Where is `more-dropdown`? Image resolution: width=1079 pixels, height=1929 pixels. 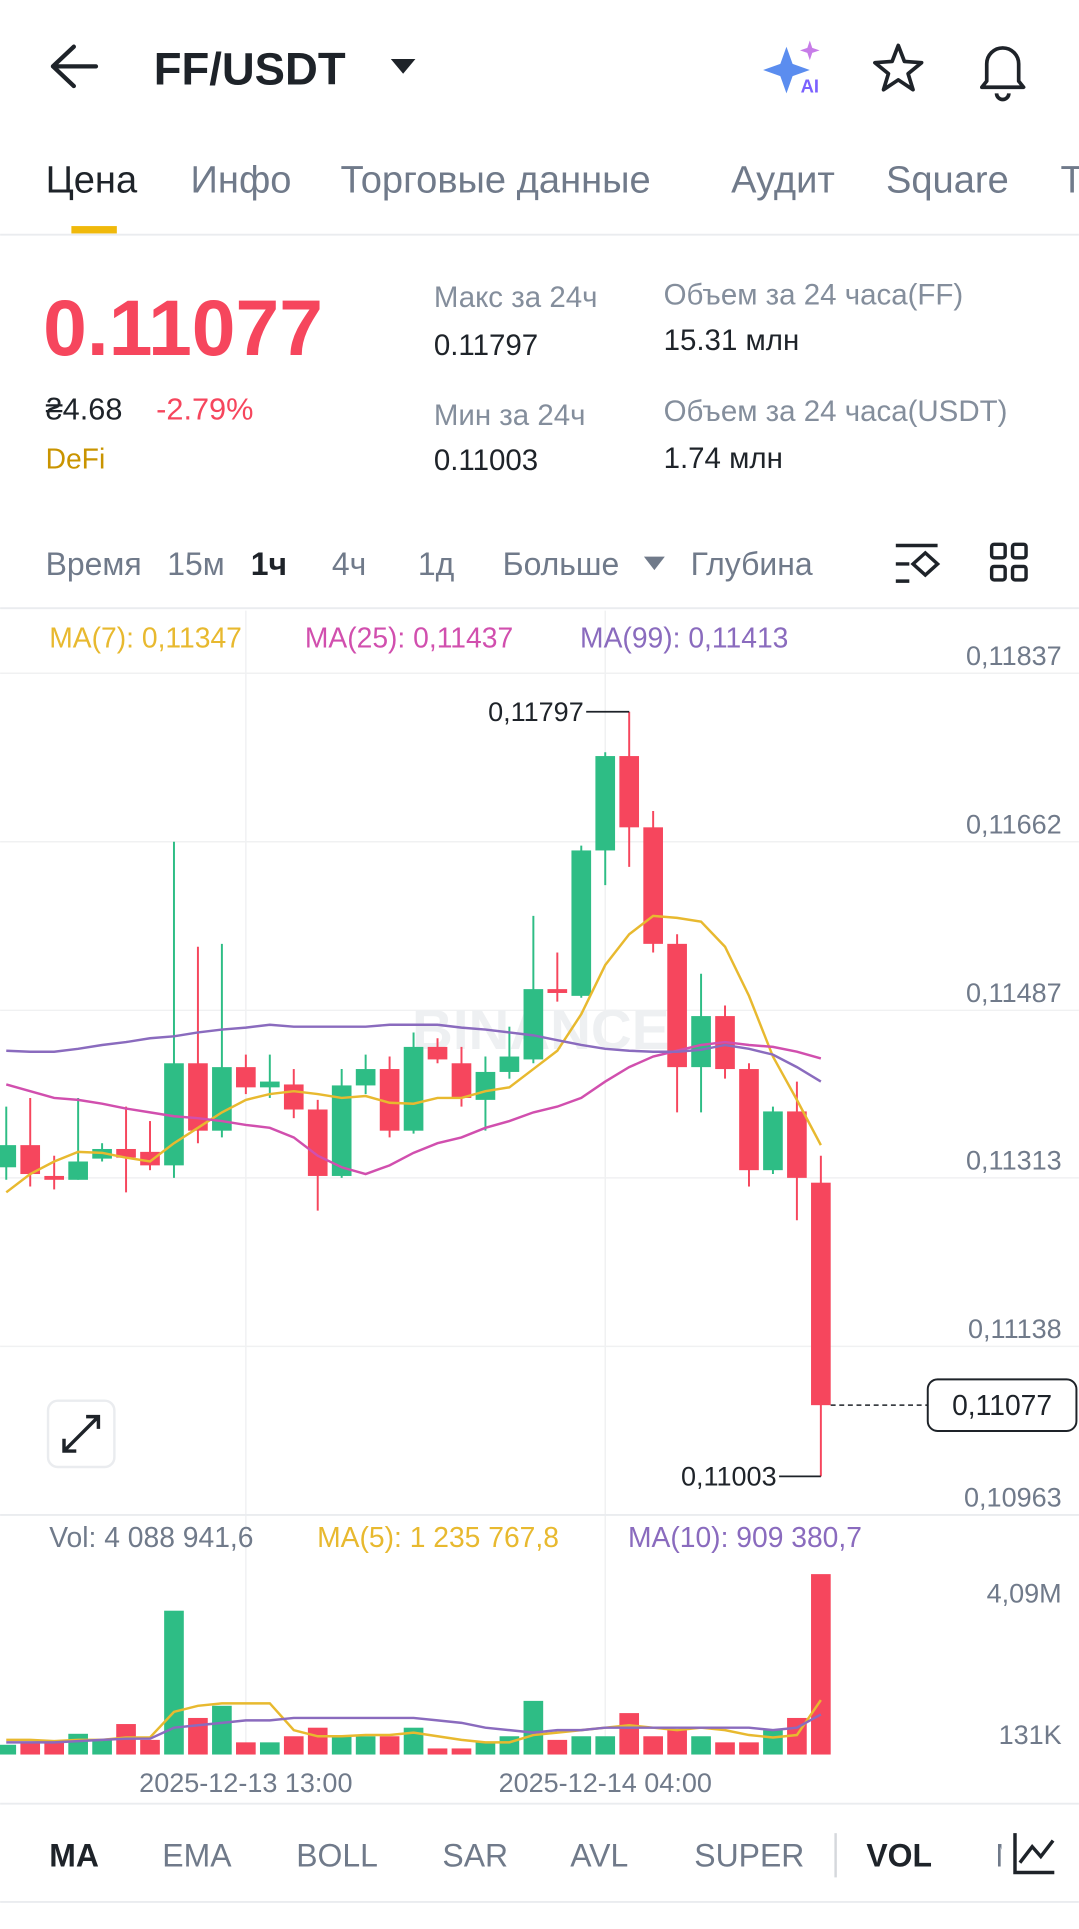
more-dropdown is located at coordinates (654, 563).